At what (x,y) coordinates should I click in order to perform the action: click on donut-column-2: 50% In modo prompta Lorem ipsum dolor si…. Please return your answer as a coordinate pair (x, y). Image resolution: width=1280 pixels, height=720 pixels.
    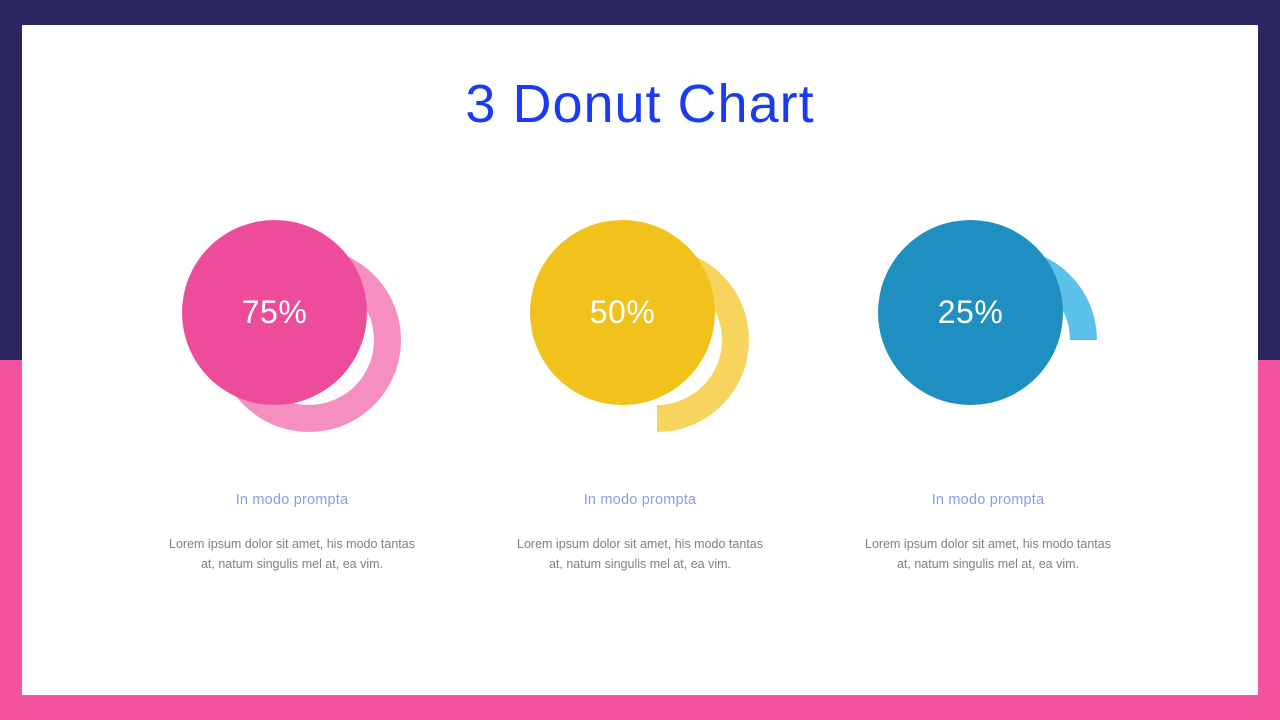
    Looking at the image, I should click on (640, 397).